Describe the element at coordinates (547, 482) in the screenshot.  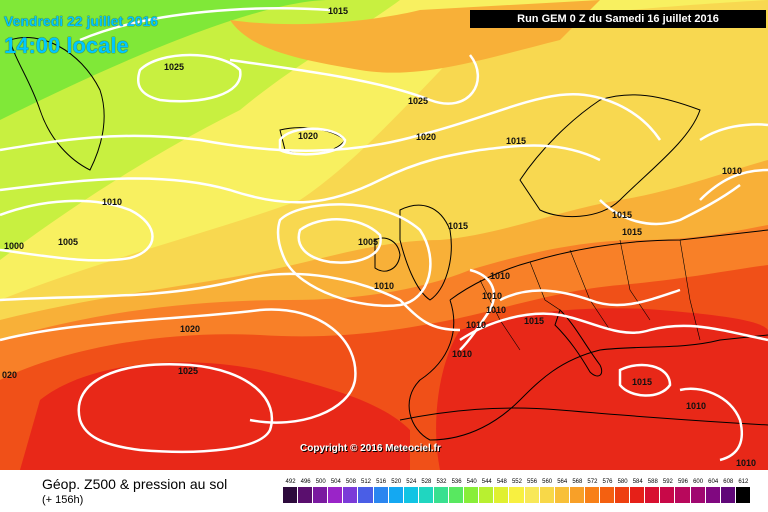
I see `scale-tick-label: 560` at that location.